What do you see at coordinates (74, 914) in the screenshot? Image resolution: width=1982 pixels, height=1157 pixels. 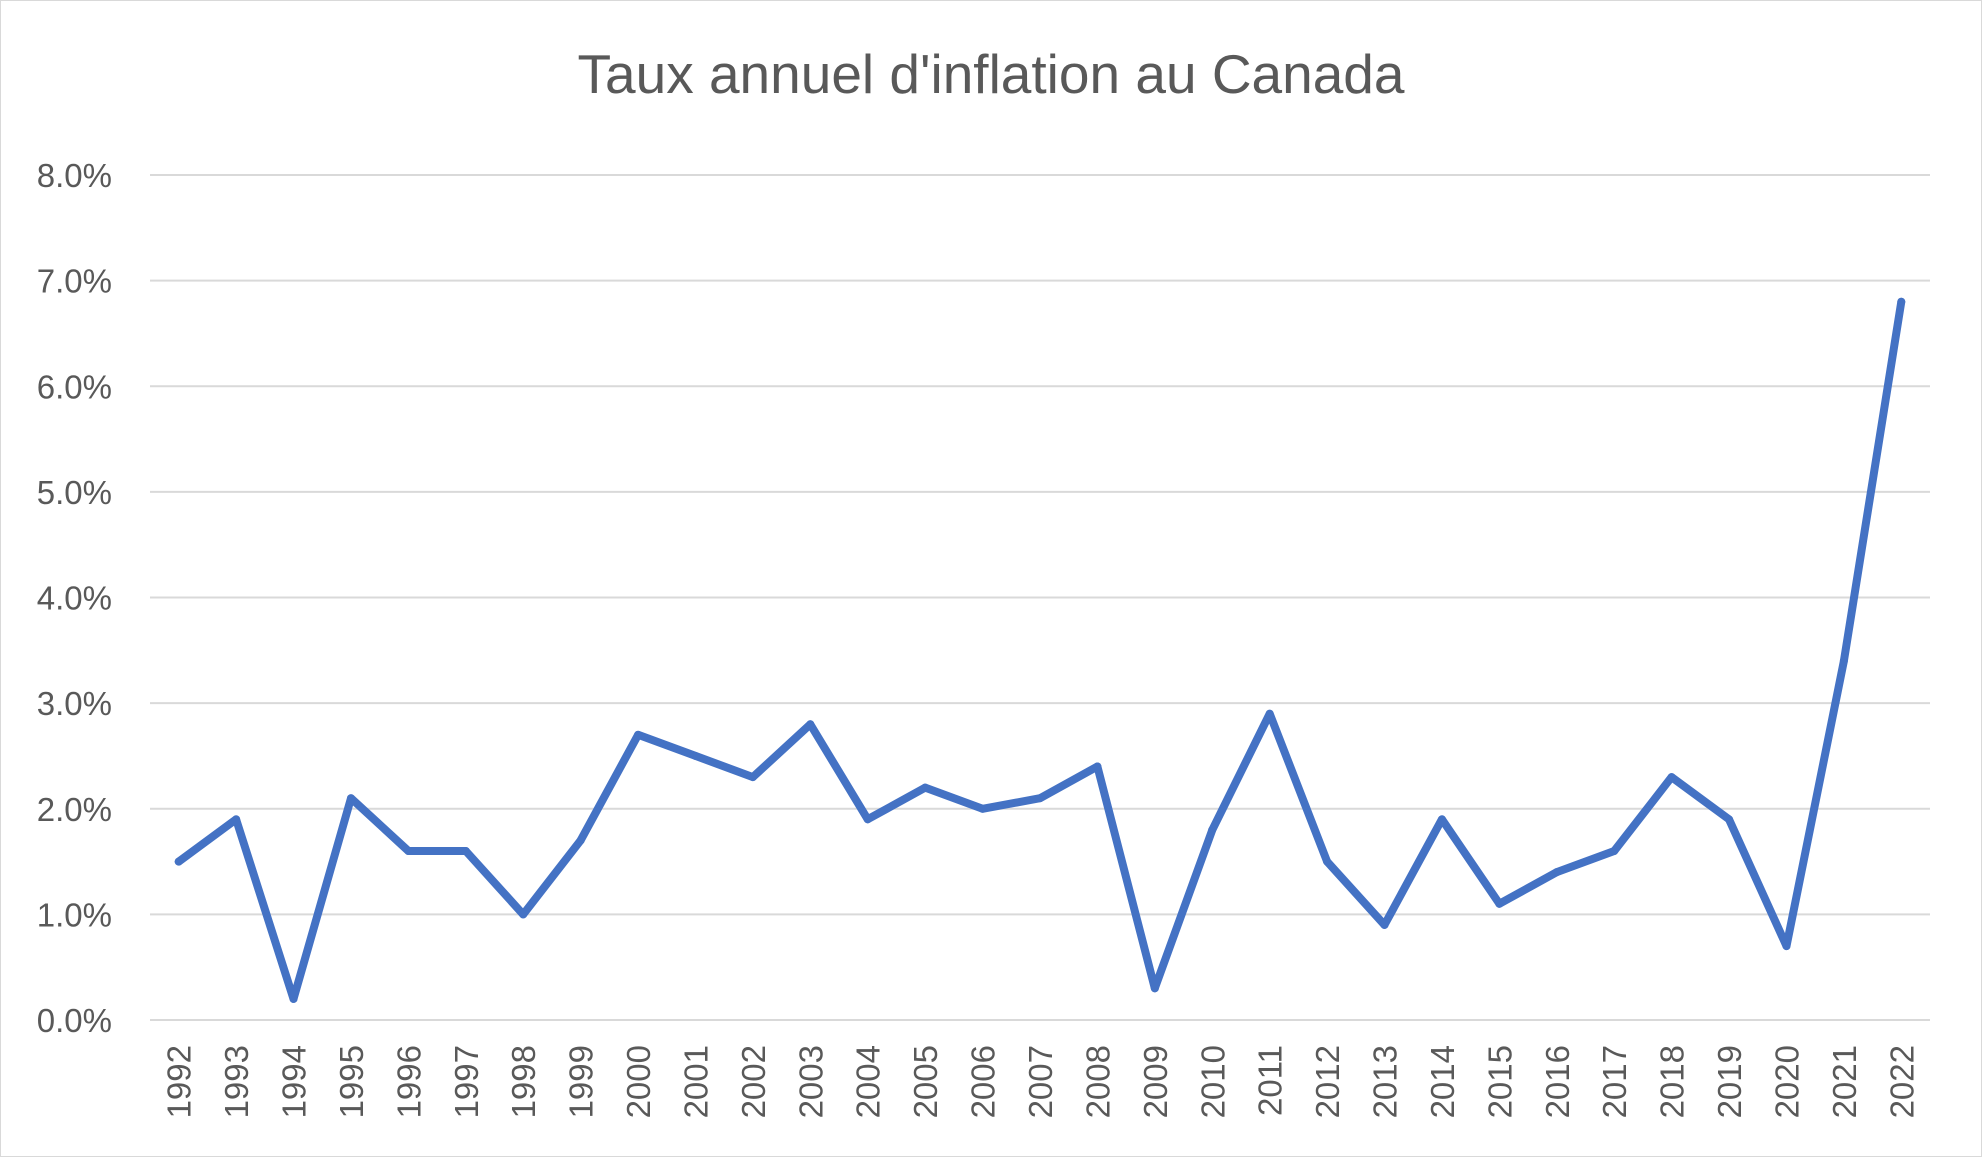 I see `y-tick-label: 1.0%` at bounding box center [74, 914].